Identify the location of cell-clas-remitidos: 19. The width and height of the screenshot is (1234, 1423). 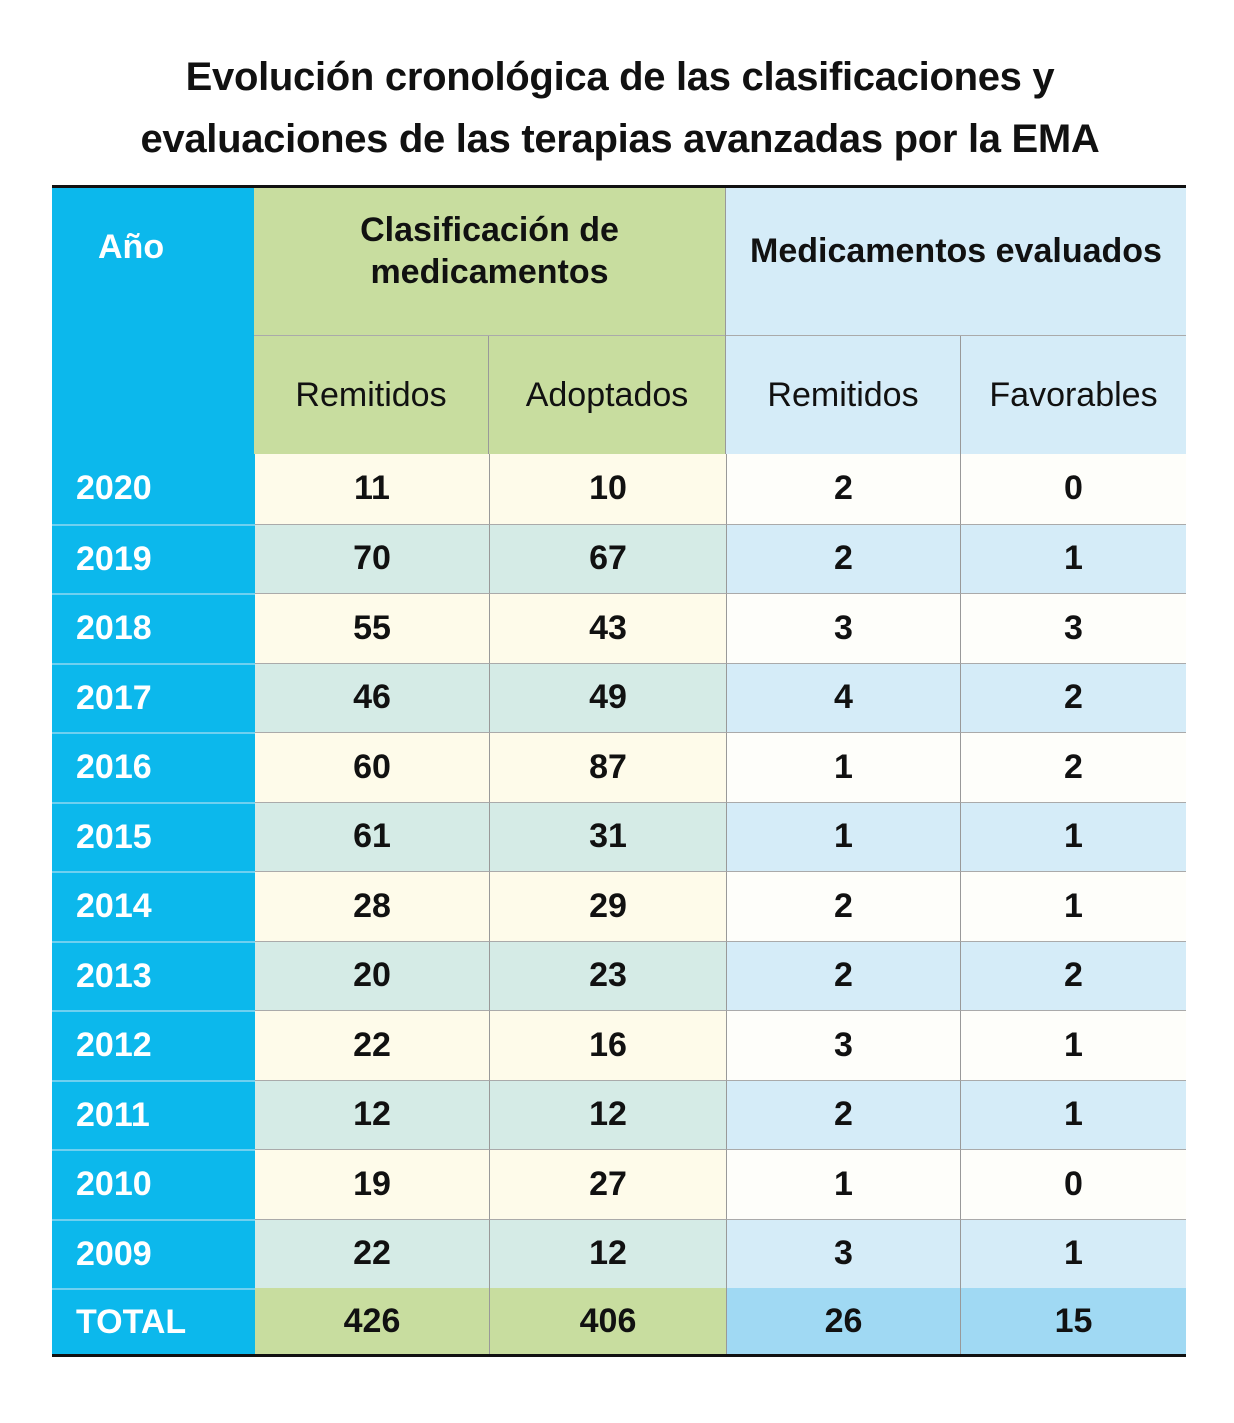
(372, 1184).